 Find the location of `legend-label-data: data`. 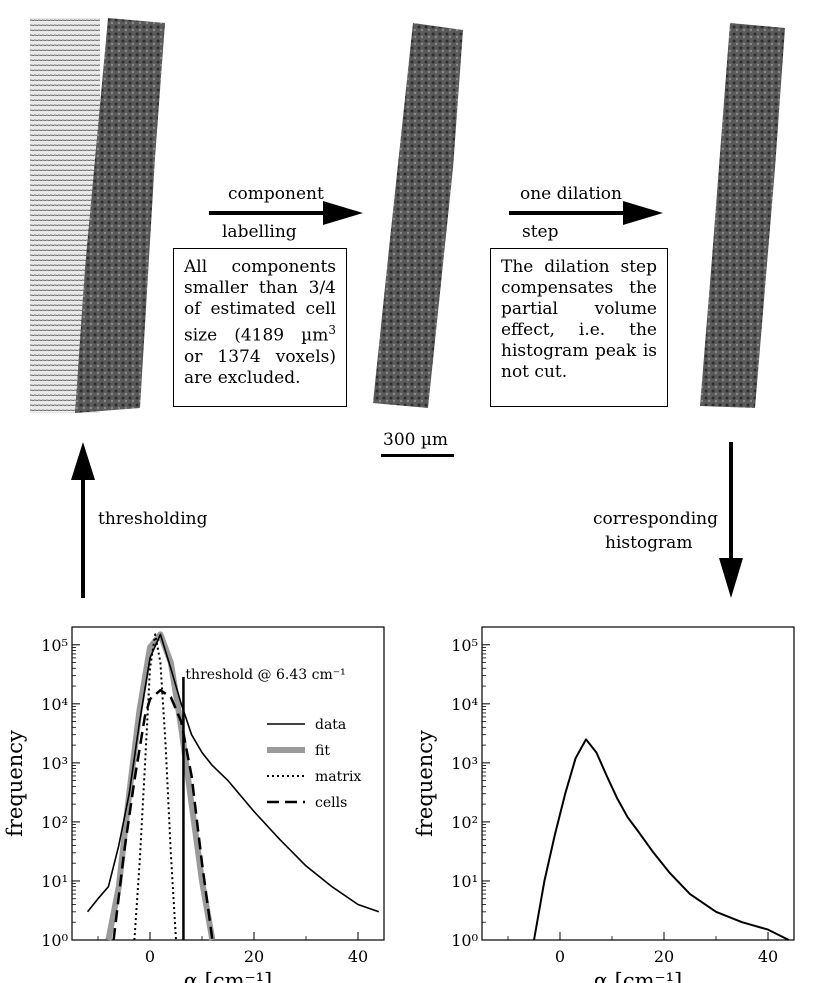

legend-label-data: data is located at coordinates (330, 725).